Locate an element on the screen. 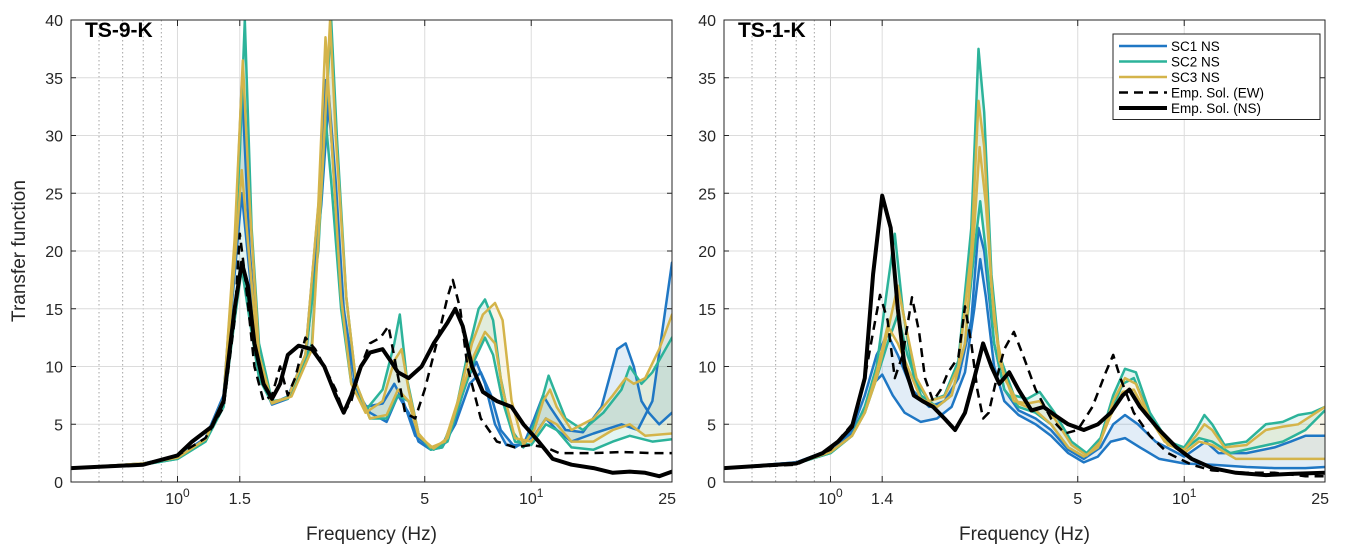  legend-label-emp-sol-ns: Emp. Sol. (NS) is located at coordinates (1216, 108).